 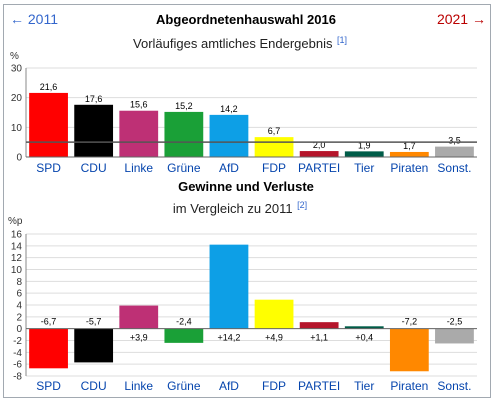 What do you see at coordinates (274, 338) in the screenshot?
I see `value-label: +4,9` at bounding box center [274, 338].